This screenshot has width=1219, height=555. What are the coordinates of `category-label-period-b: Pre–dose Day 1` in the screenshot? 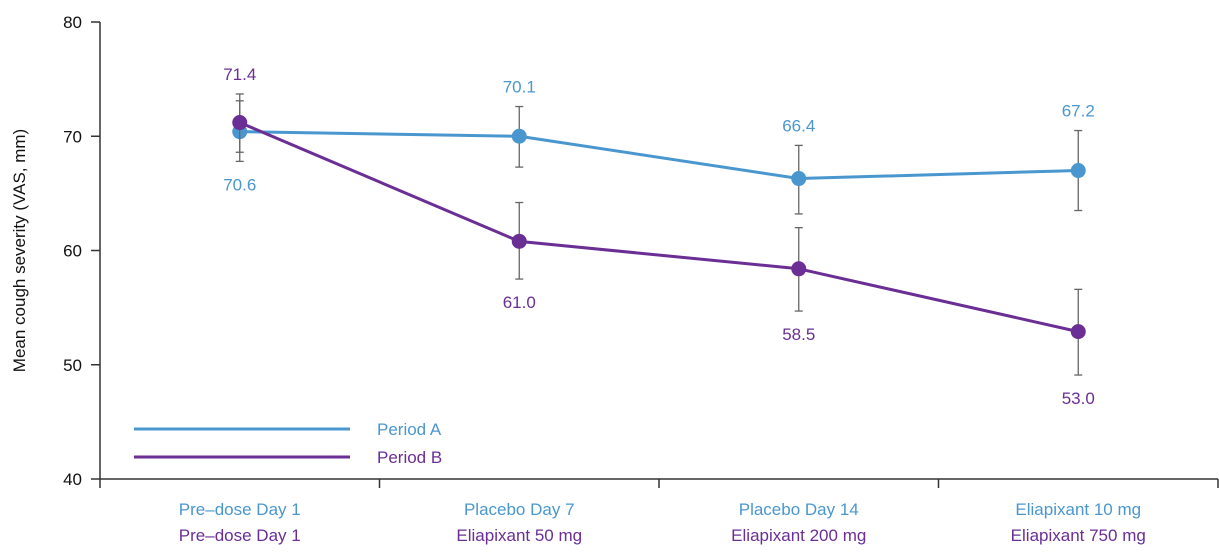 It's located at (240, 535).